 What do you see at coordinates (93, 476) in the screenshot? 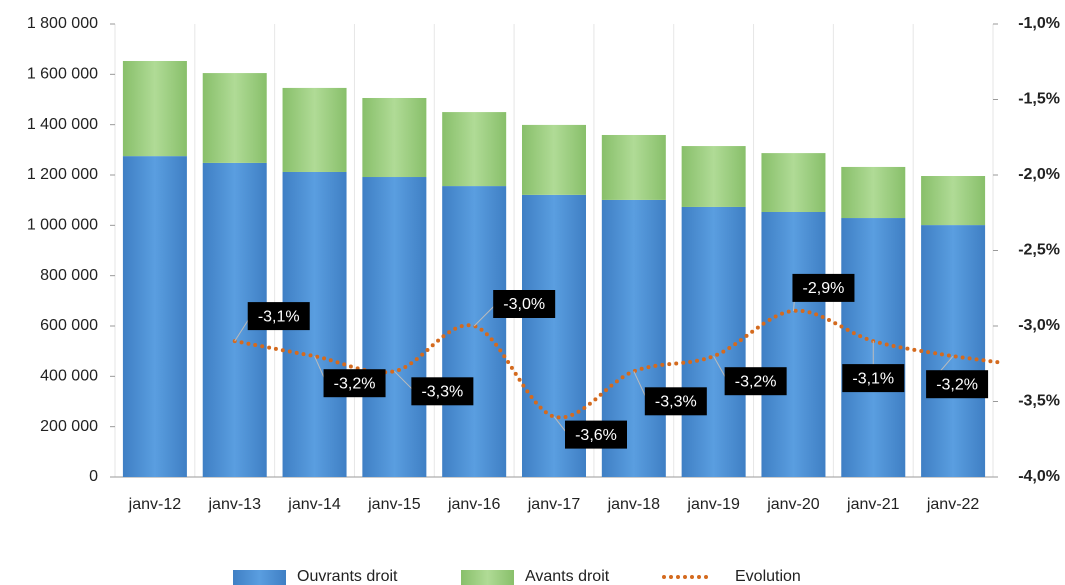
I see `y-tick-label: 0` at bounding box center [93, 476].